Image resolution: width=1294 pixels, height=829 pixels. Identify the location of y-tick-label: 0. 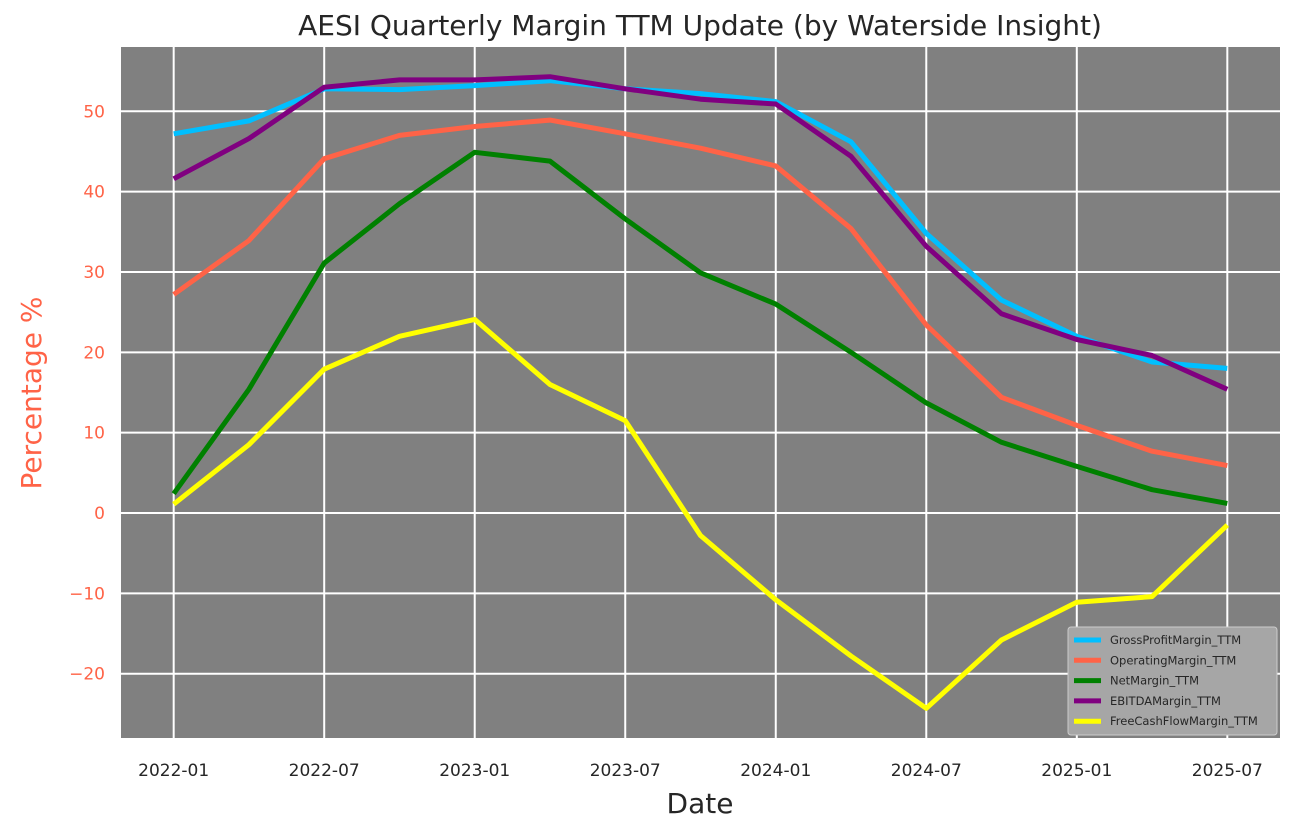
(99, 514).